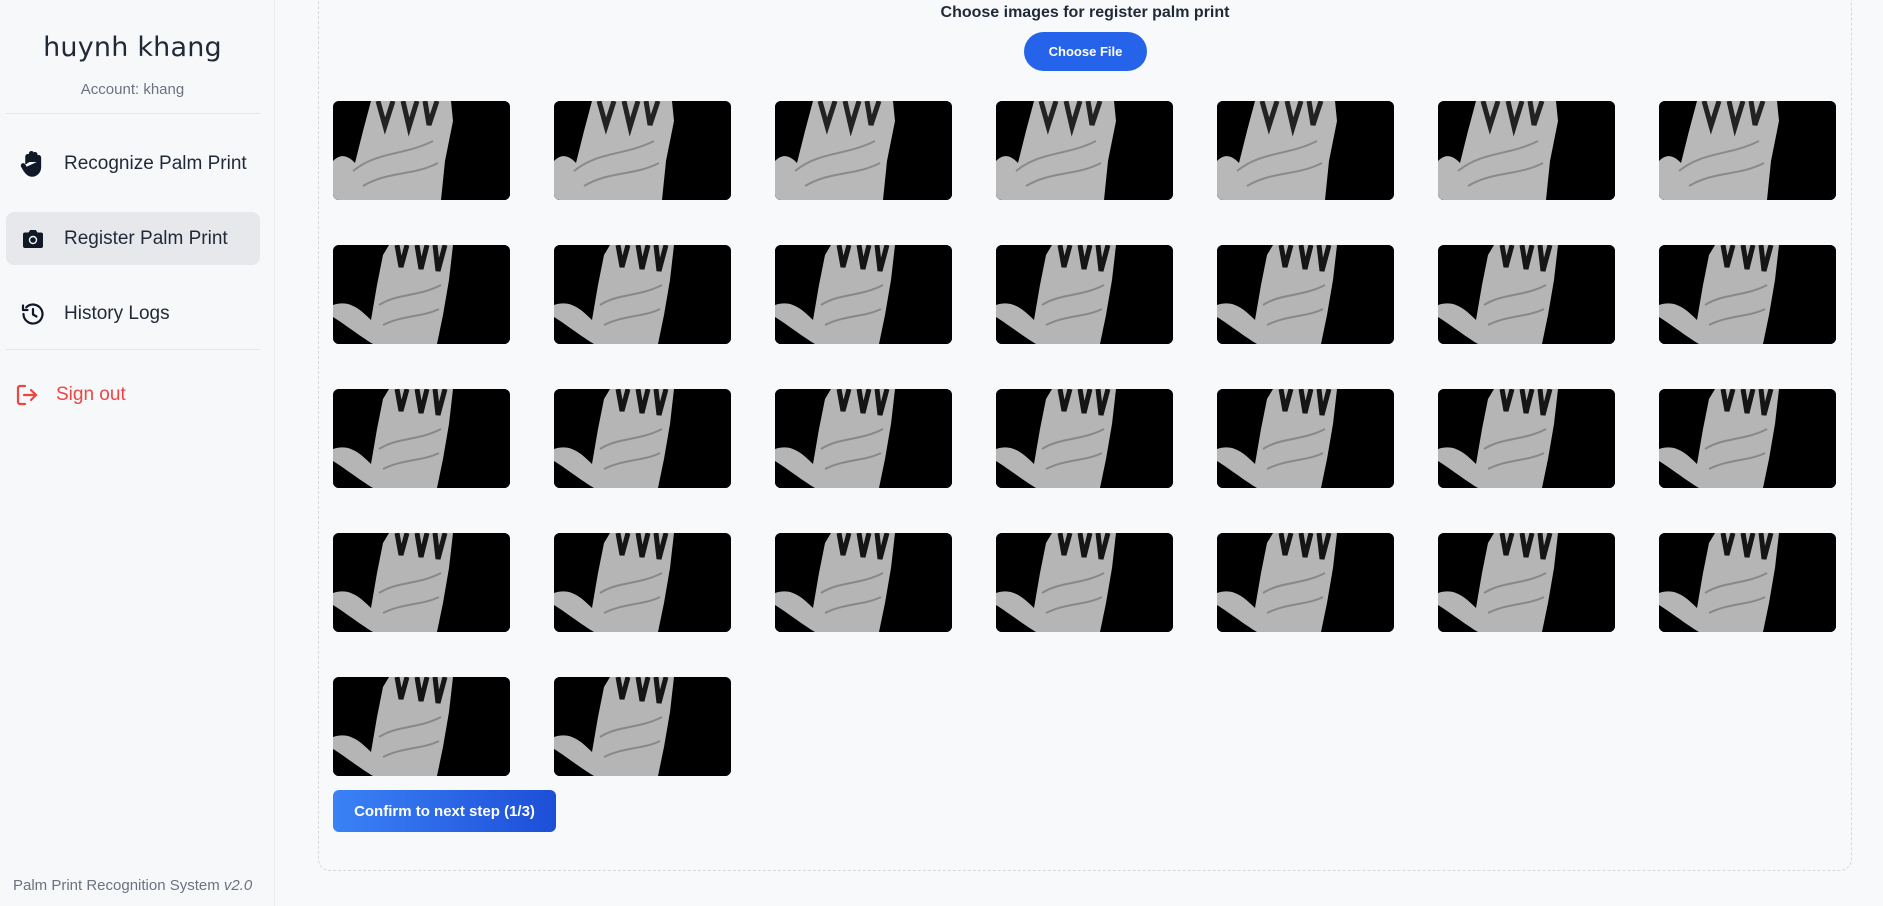 Image resolution: width=1883 pixels, height=906 pixels. Describe the element at coordinates (118, 885) in the screenshot. I see `footer-text: Palm Print Recognition System` at that location.